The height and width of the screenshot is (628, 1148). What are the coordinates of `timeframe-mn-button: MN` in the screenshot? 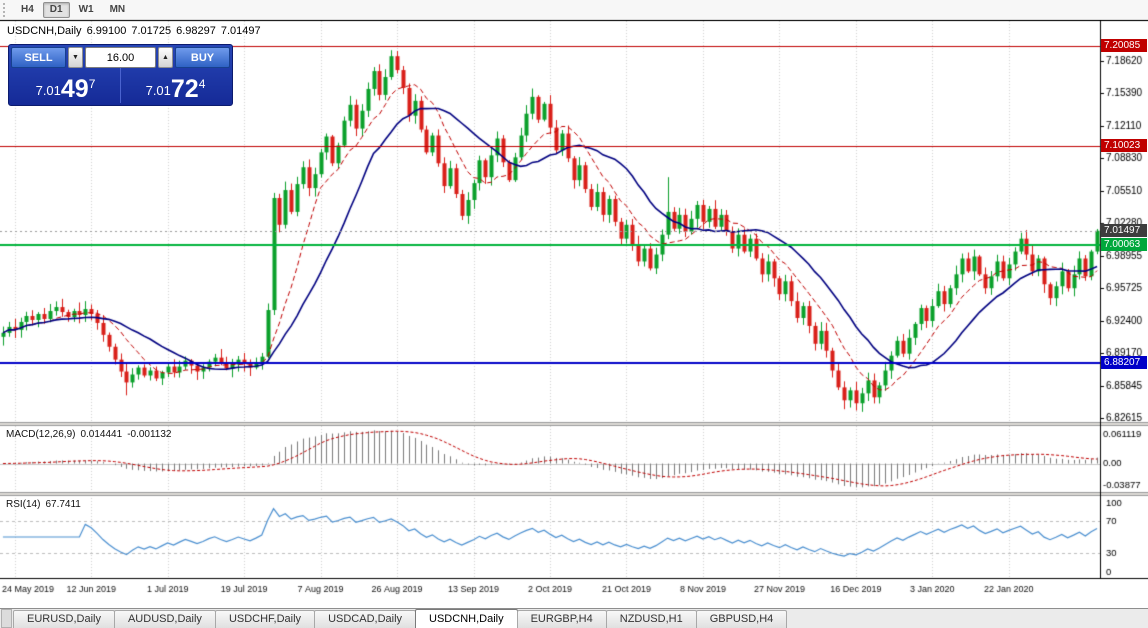 It's located at (118, 10).